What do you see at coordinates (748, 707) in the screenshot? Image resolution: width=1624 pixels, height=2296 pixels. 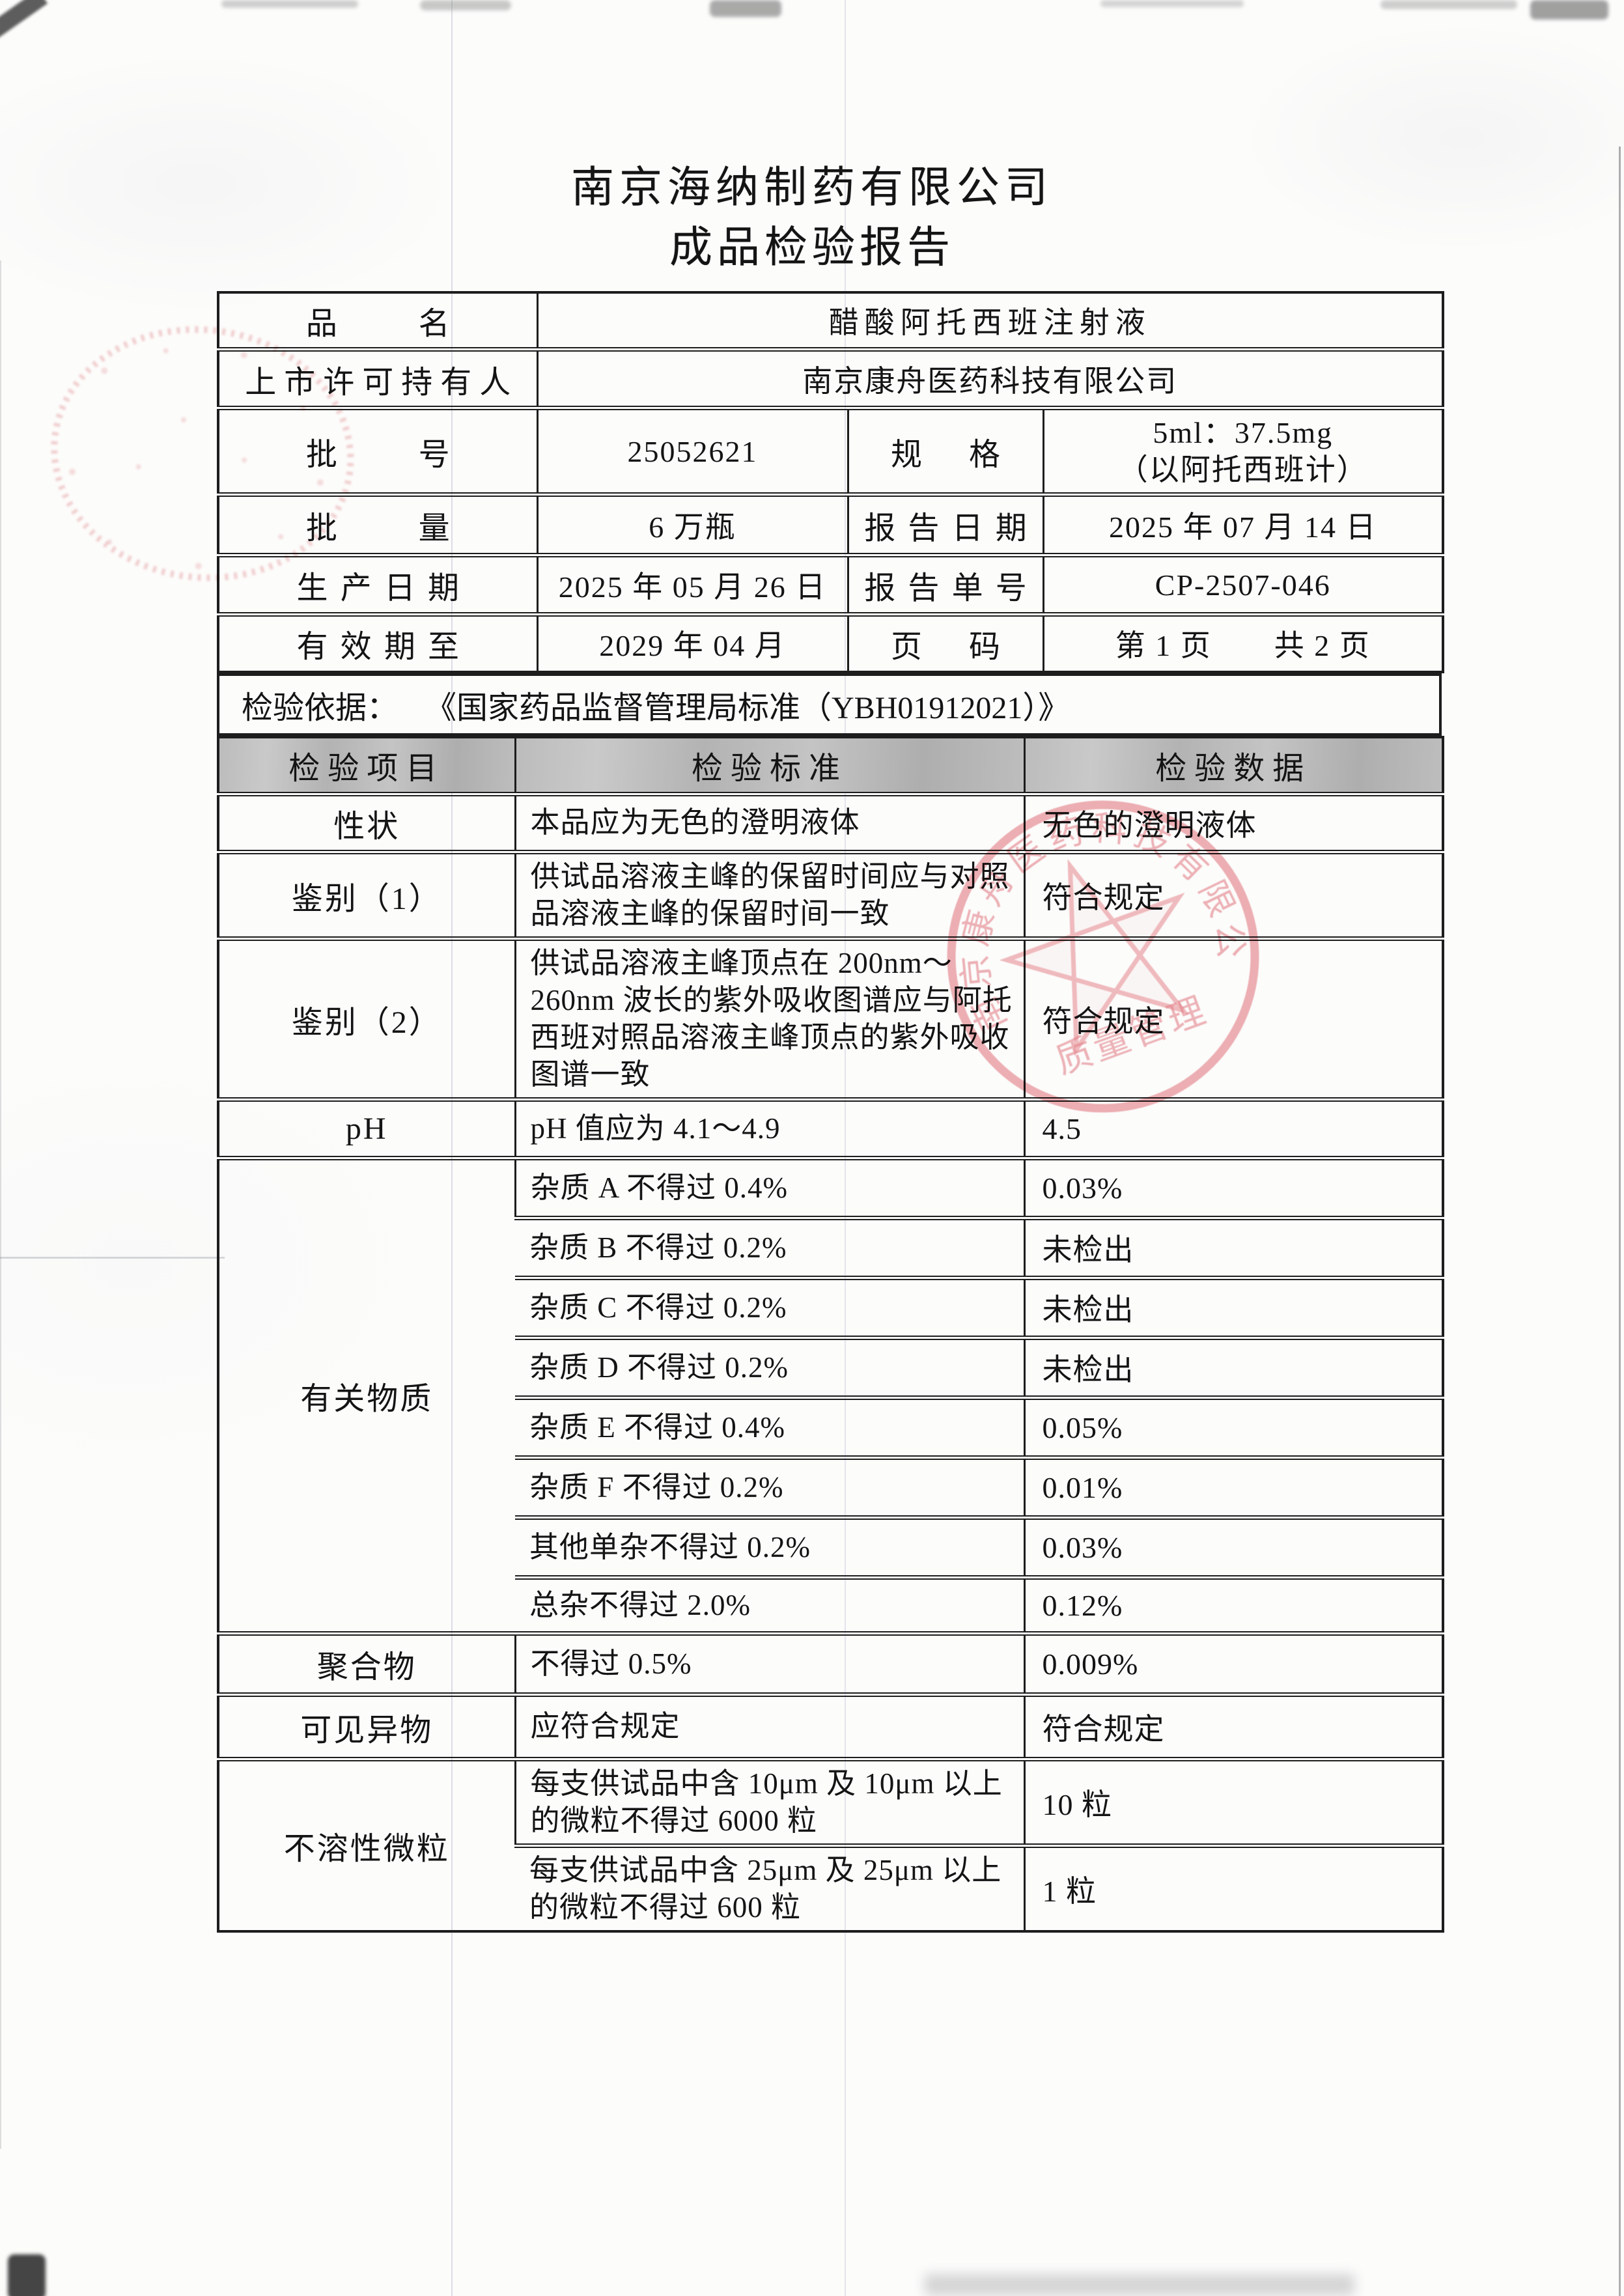 I see `inspection-basis-value: 《国家药品监督管理局标准（YBH01912021）》` at bounding box center [748, 707].